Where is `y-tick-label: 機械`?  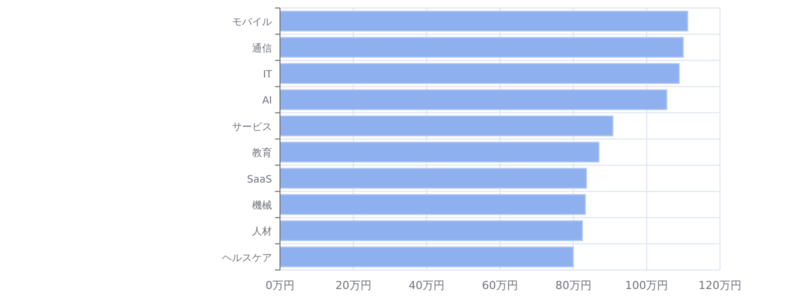
y-tick-label: 機械 is located at coordinates (262, 206).